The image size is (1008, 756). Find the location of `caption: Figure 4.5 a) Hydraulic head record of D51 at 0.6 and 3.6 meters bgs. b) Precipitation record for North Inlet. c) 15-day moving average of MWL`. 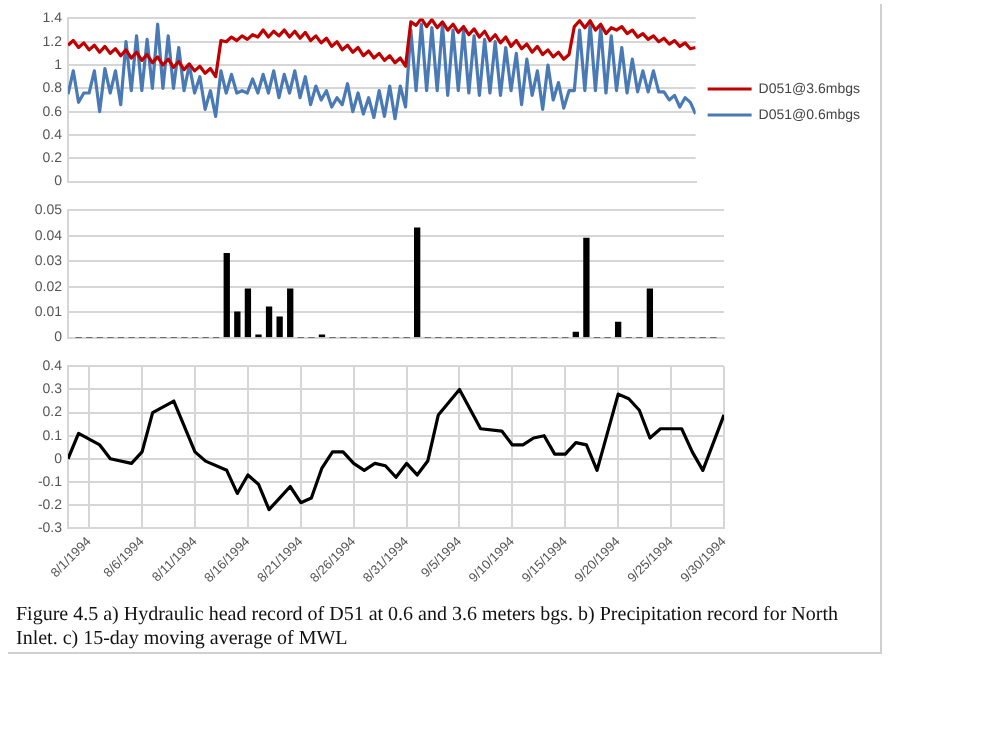

caption: Figure 4.5 a) Hydraulic head record of D51 at 0.6 and 3.6 meters bgs. b) Precipitation record for North Inlet. c) 15-day moving average of MWL is located at coordinates (428, 628).